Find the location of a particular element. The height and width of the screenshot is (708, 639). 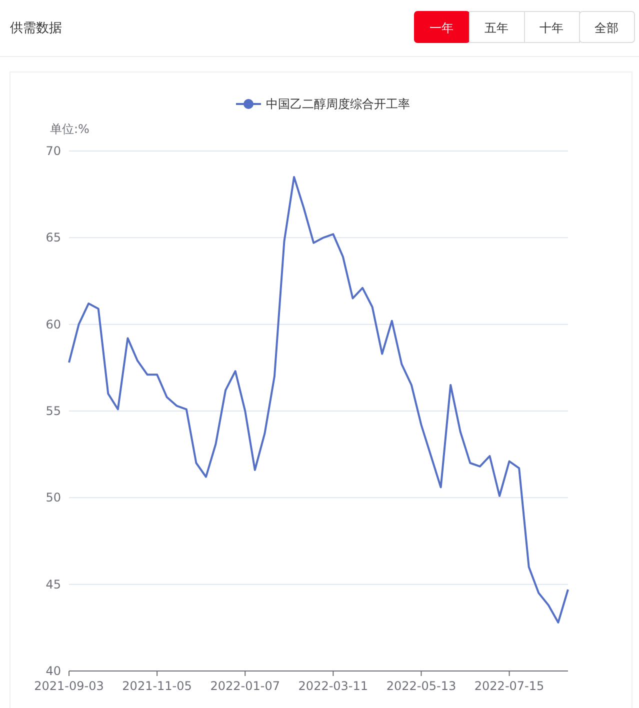

title: 供需数据 is located at coordinates (36, 28).